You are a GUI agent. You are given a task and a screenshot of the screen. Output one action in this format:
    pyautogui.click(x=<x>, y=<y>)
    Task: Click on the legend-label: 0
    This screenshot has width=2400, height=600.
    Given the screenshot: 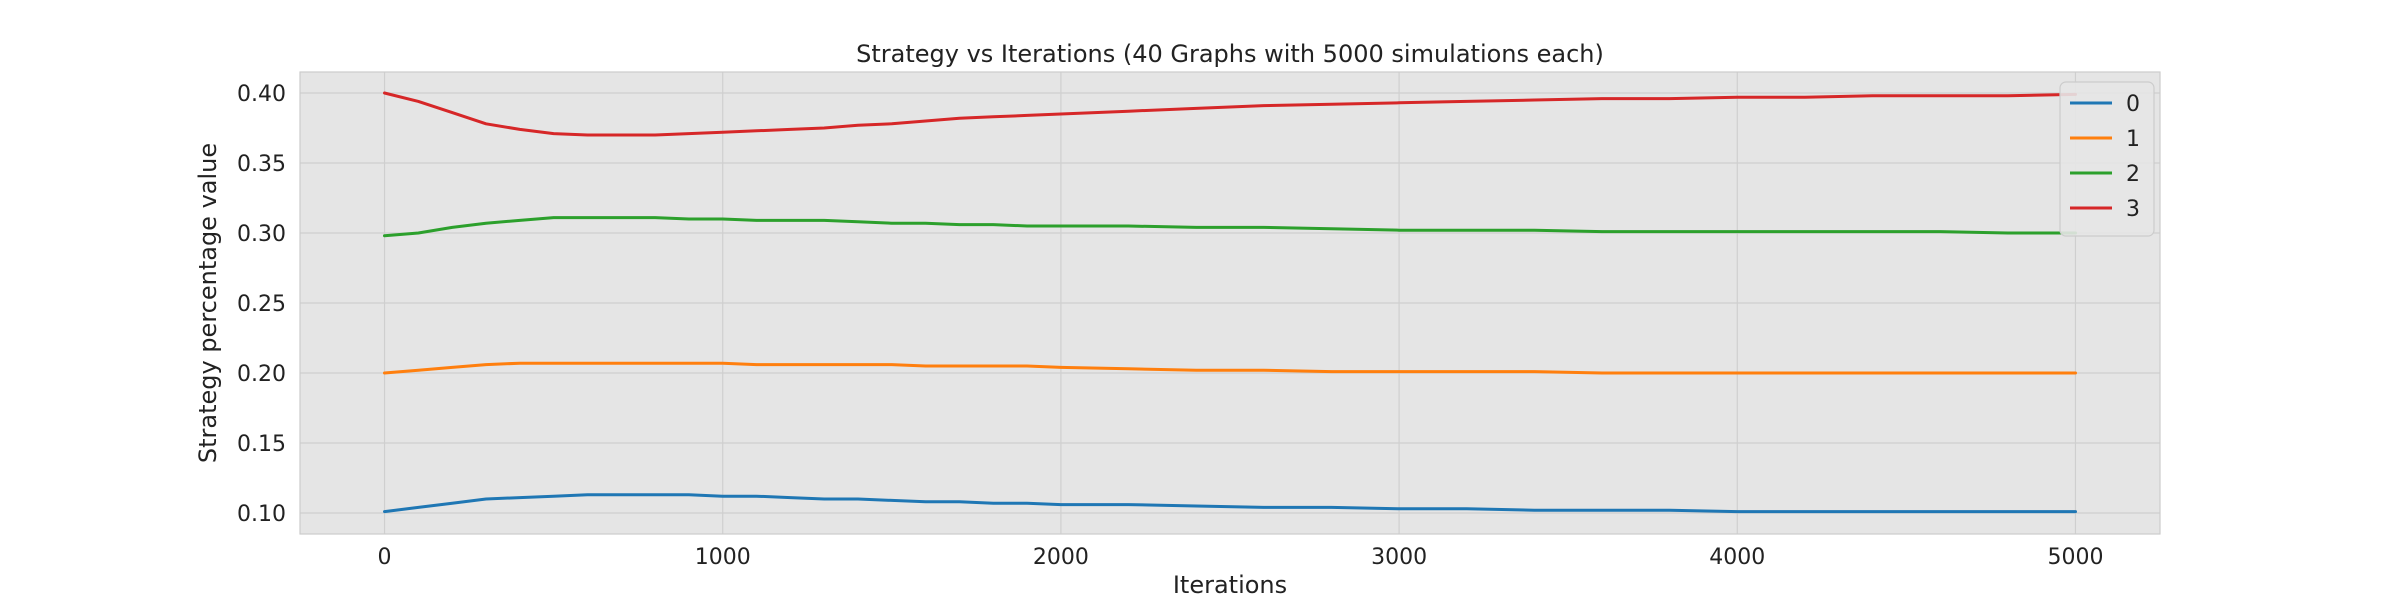 What is the action you would take?
    pyautogui.click(x=2133, y=104)
    